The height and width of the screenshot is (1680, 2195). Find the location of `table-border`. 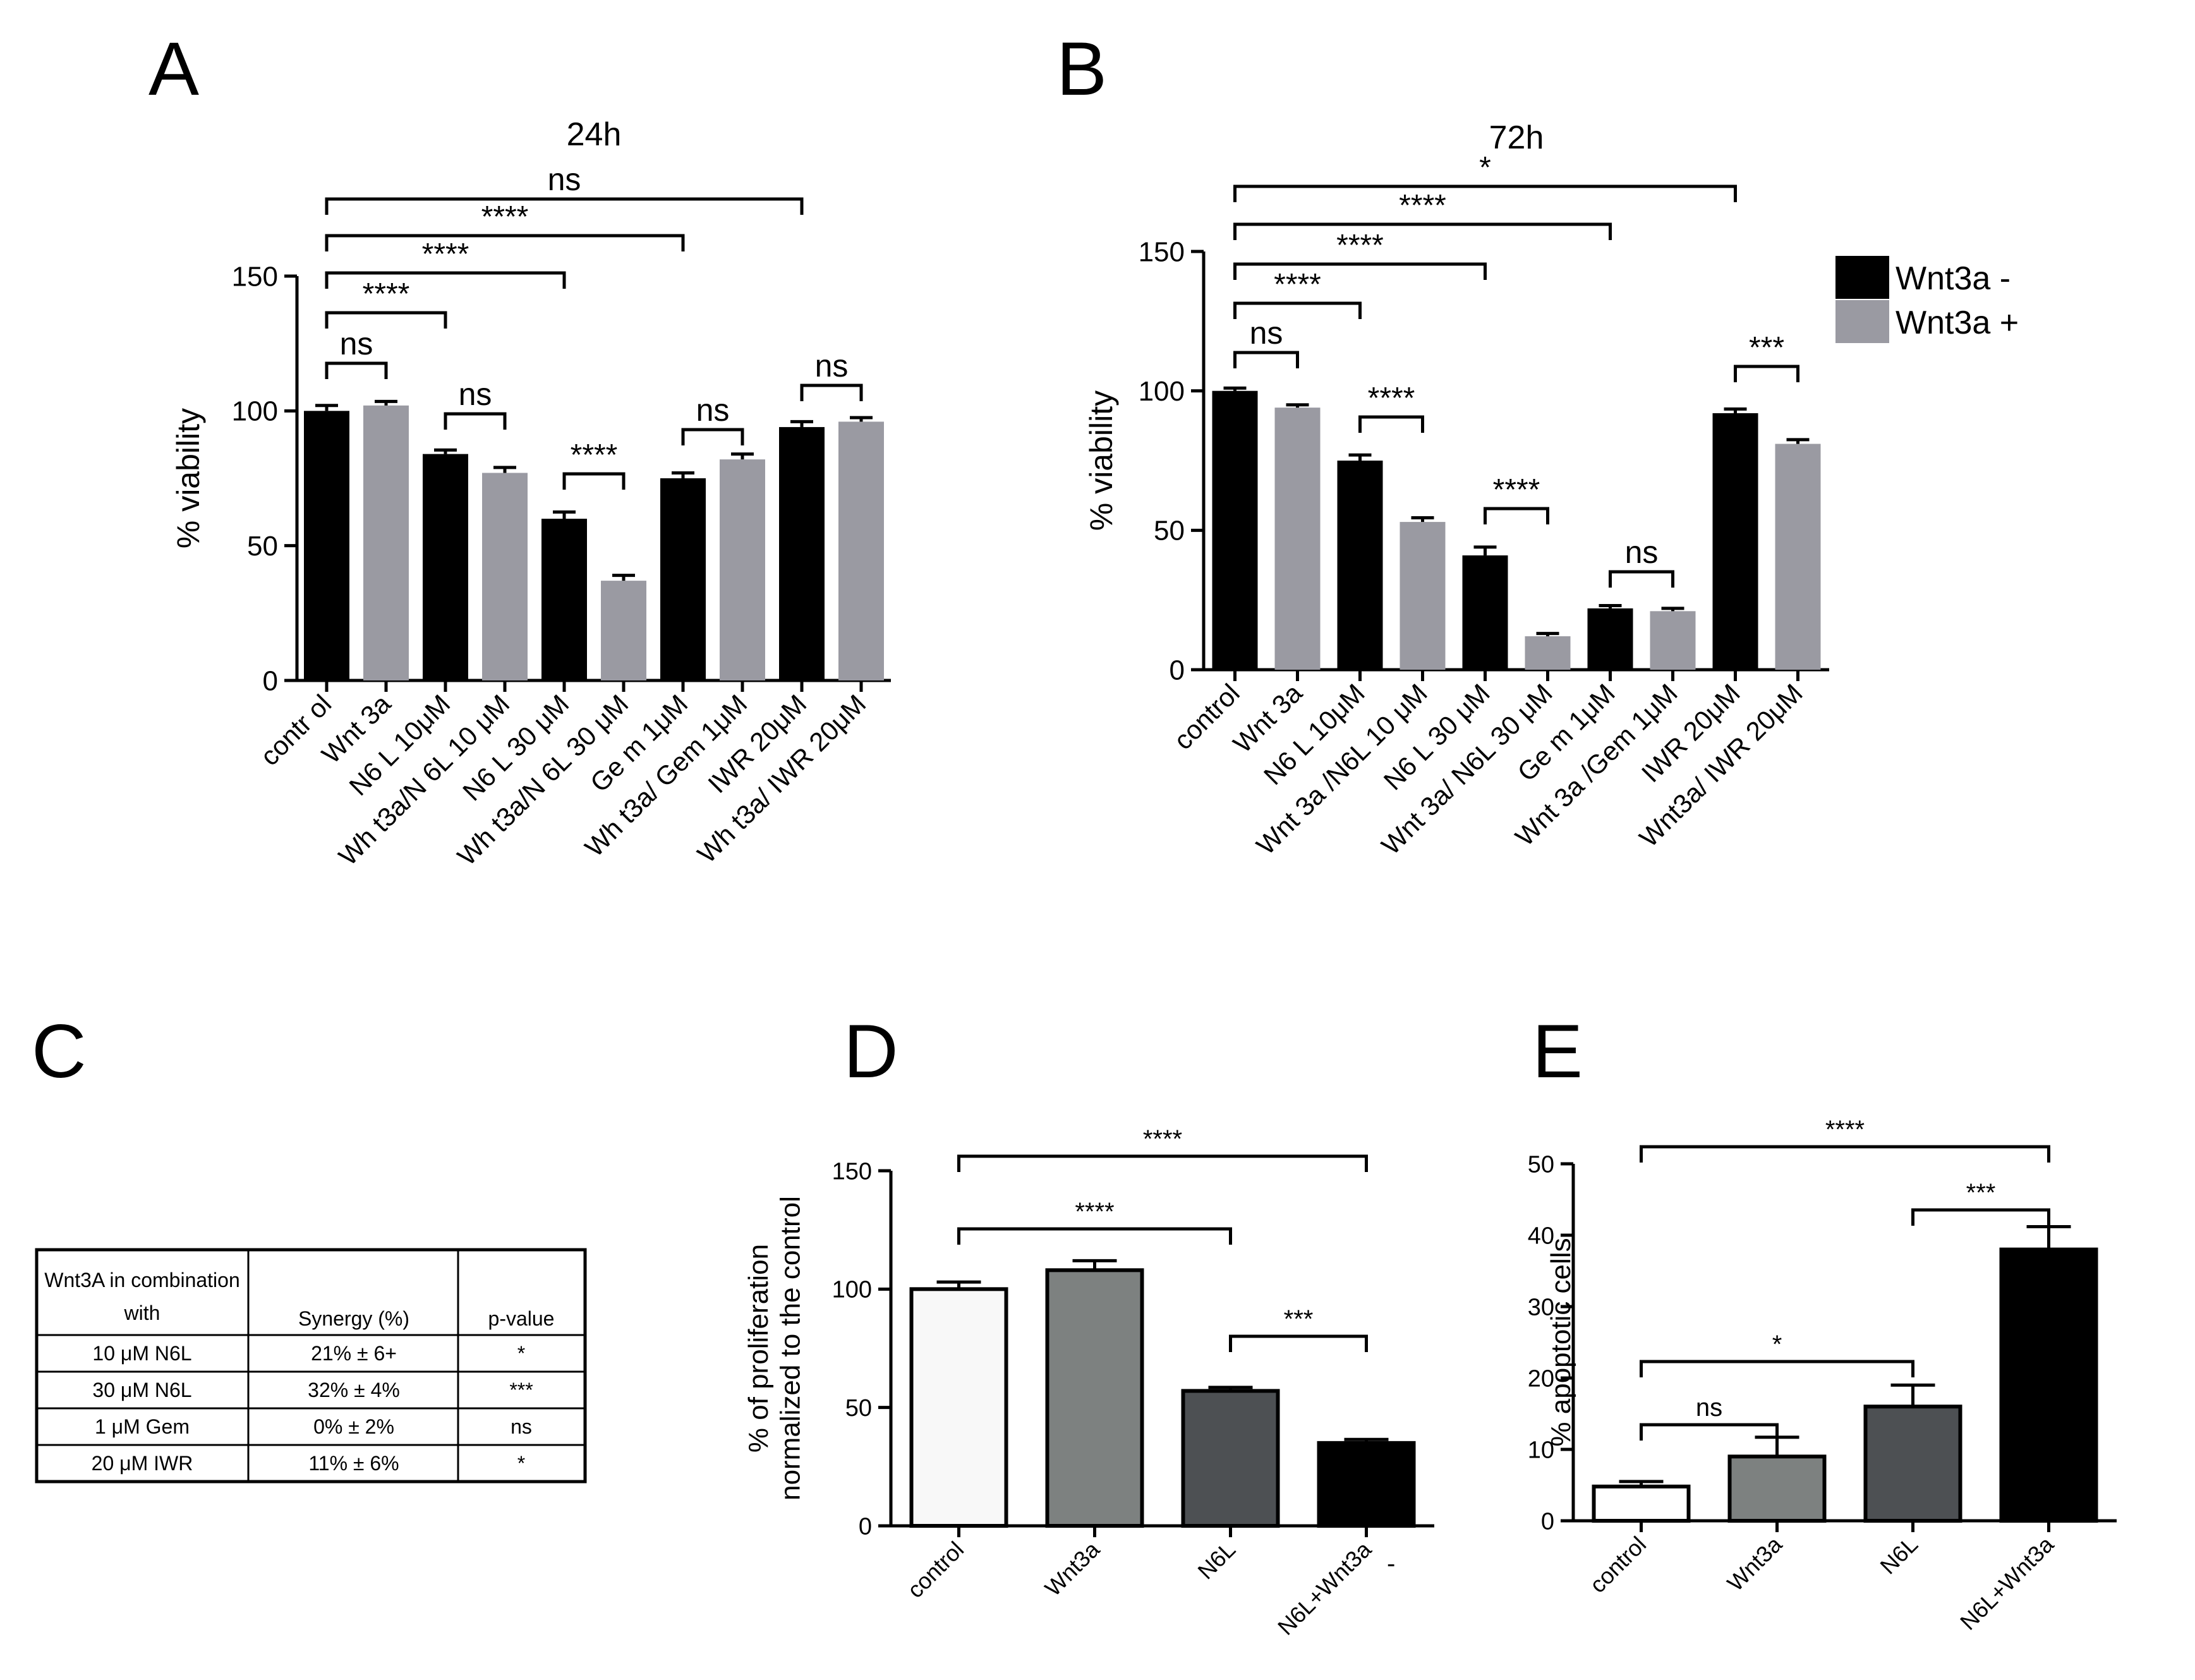

table-border is located at coordinates (311, 1366).